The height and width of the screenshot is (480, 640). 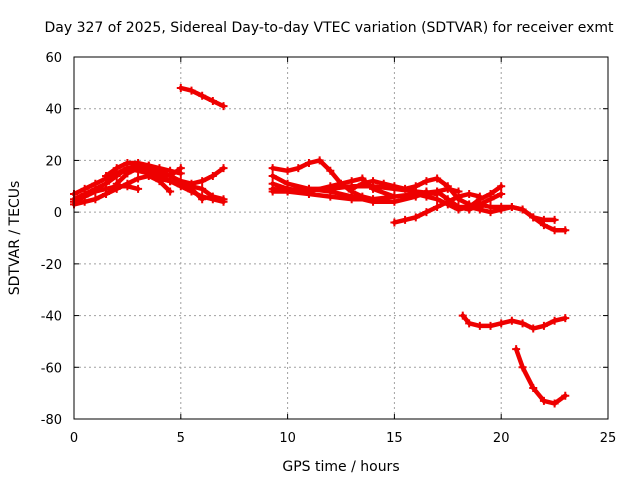 I want to click on x-axis-label: GPS time / hours, so click(x=340, y=467).